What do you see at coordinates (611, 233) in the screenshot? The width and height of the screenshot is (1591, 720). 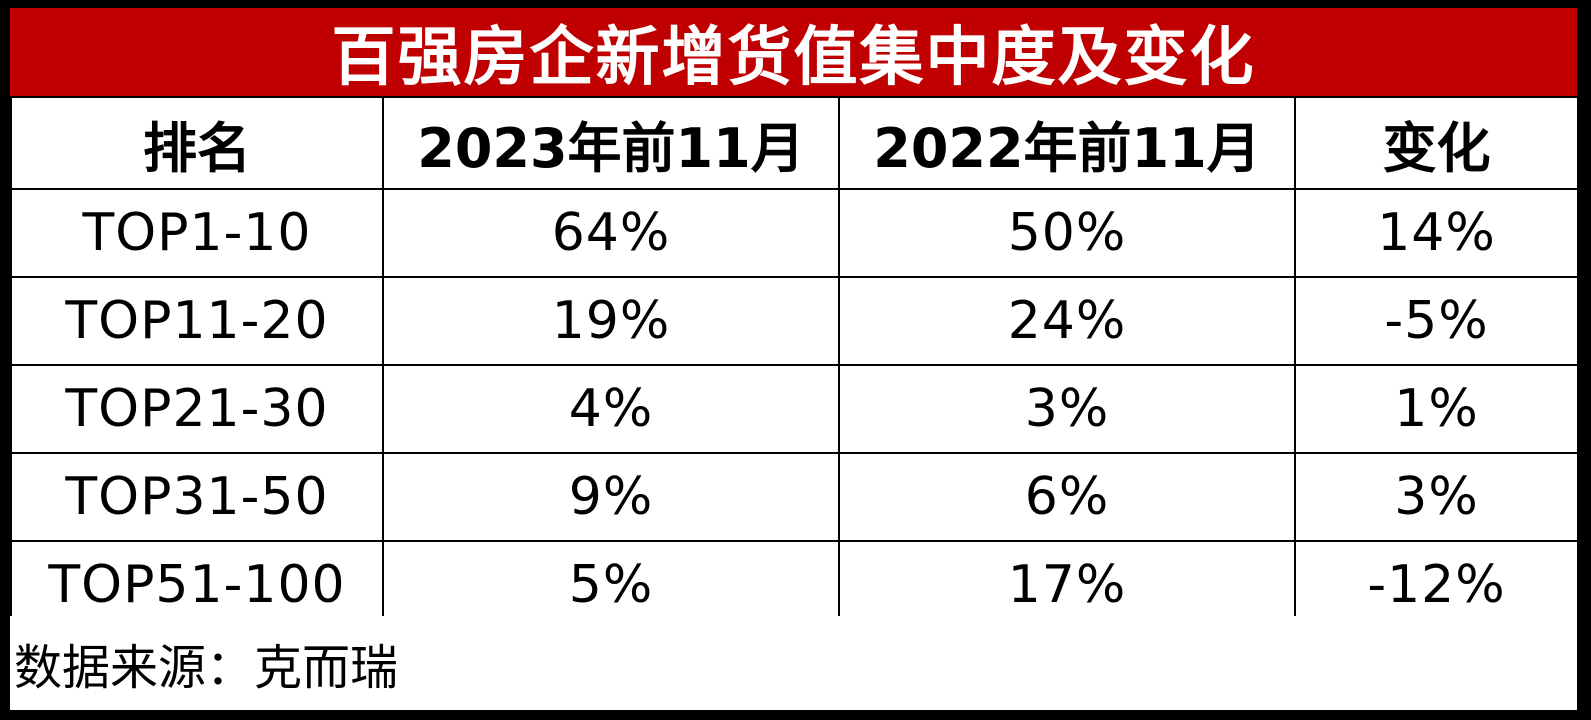 I see `cell-2023: 64%` at bounding box center [611, 233].